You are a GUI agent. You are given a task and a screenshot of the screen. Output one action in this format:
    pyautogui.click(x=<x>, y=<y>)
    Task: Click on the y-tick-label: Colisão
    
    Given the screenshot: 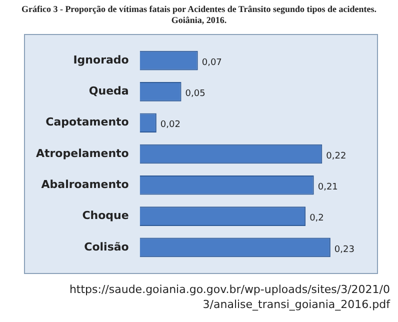 What is the action you would take?
    pyautogui.click(x=107, y=247)
    